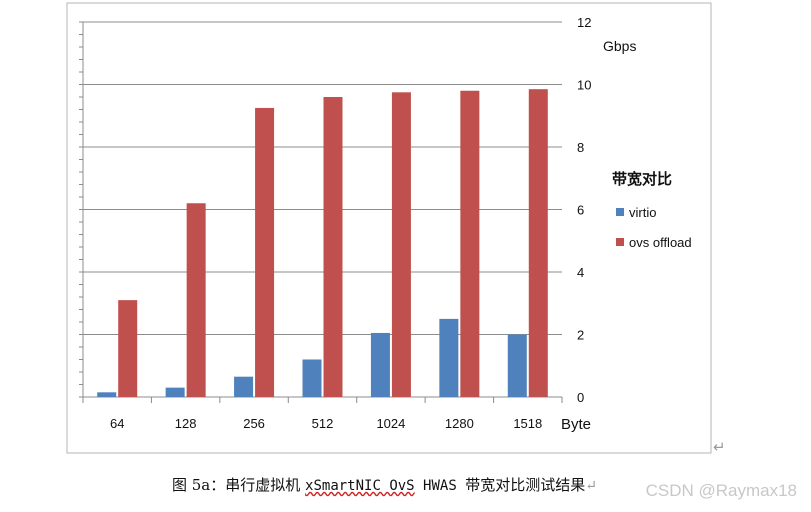  Describe the element at coordinates (186, 423) in the screenshot. I see `x-tick-label-128: 128` at that location.